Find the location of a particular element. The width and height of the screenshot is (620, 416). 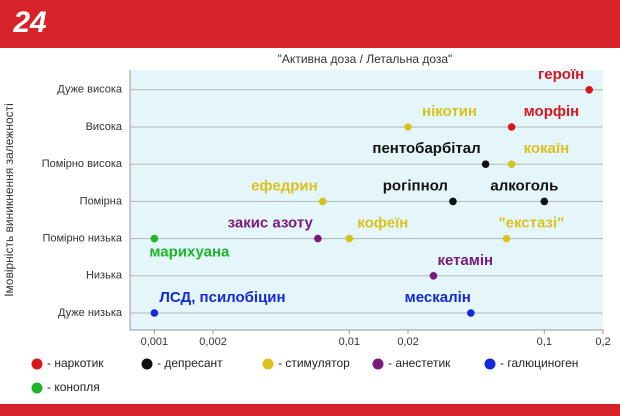

point-label: морфін is located at coordinates (552, 111).